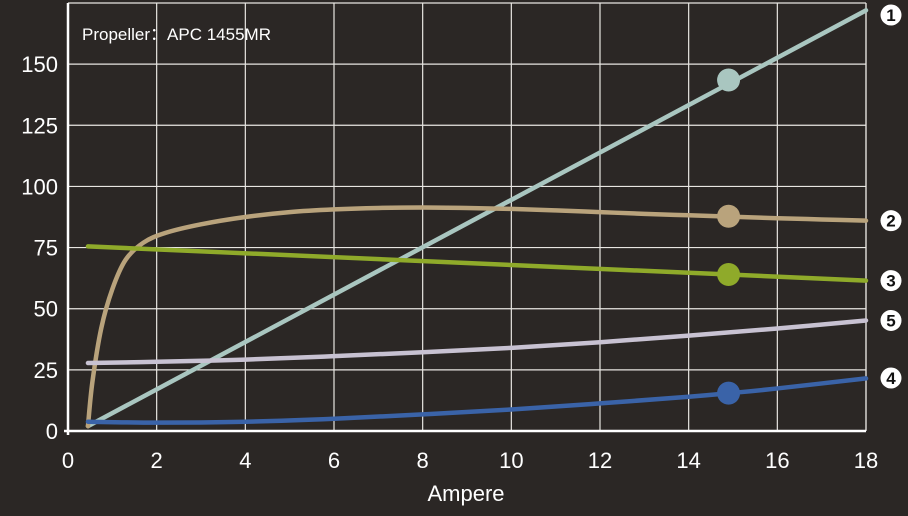 The height and width of the screenshot is (516, 908). Describe the element at coordinates (176, 34) in the screenshot. I see `chart-annotation: Propeller：APC 1455MR` at that location.